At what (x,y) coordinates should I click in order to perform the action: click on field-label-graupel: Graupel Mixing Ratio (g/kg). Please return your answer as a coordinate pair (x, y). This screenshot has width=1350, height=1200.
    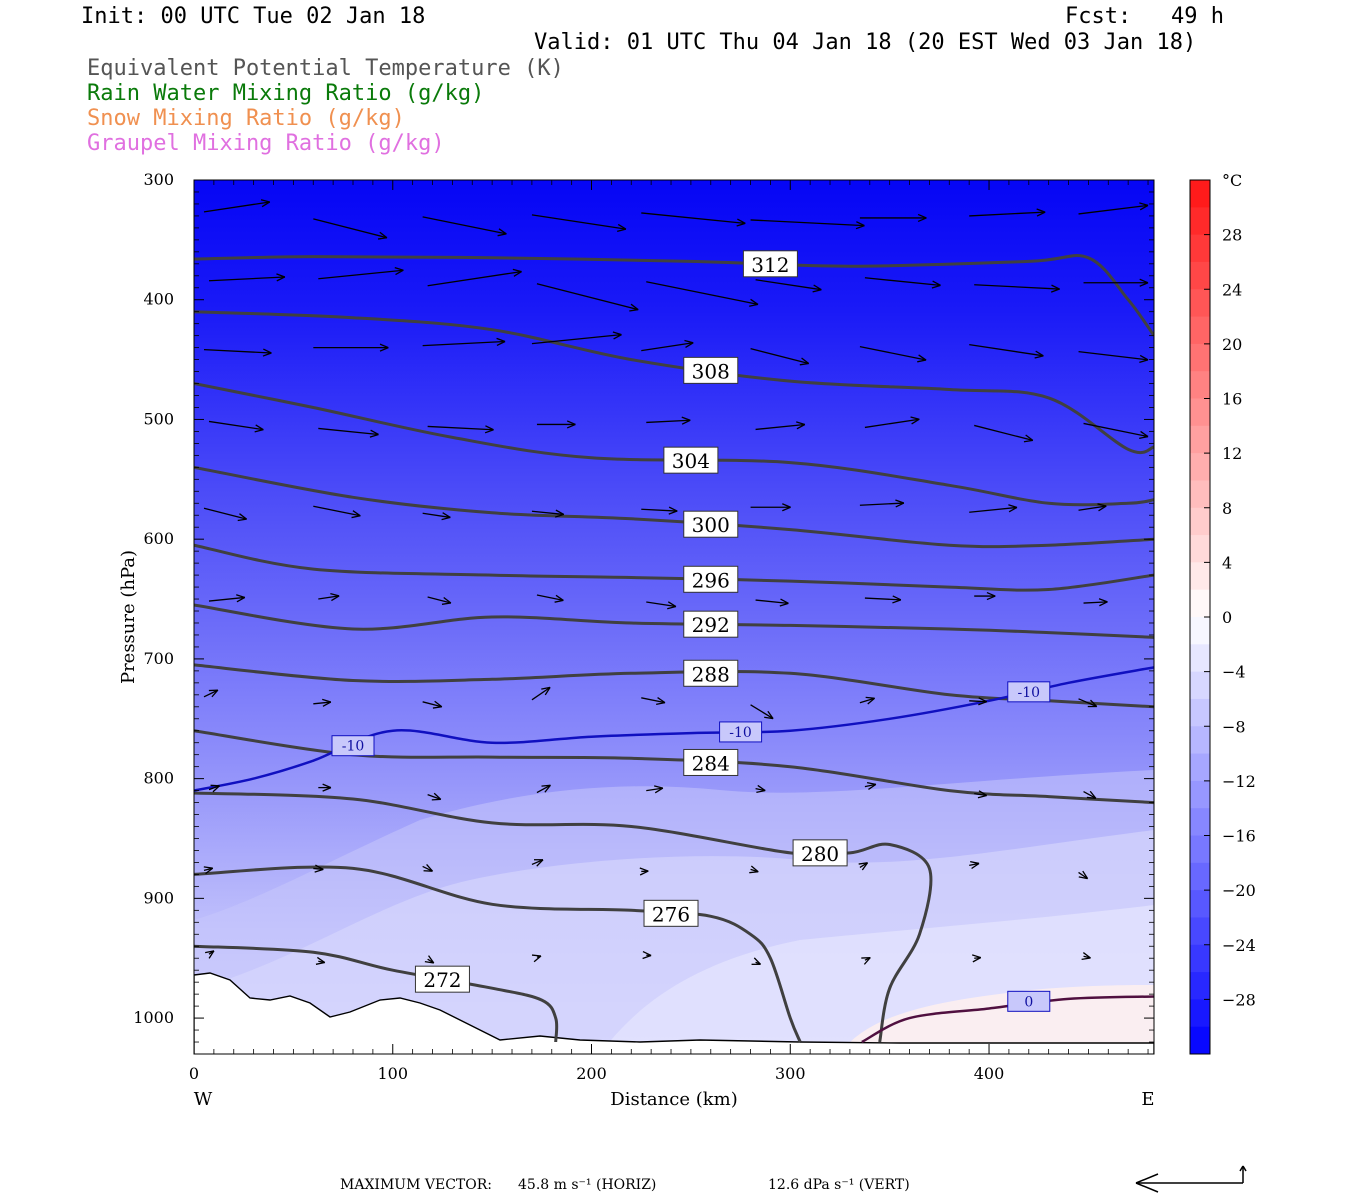
    Looking at the image, I should click on (266, 143).